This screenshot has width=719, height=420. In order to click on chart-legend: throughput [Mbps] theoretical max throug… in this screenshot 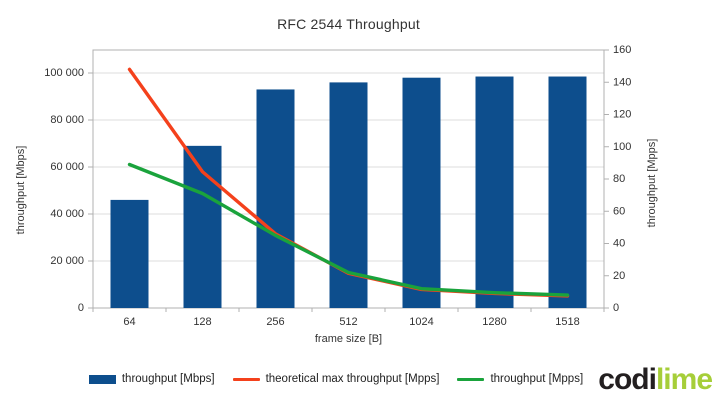, I will do `click(336, 379)`.